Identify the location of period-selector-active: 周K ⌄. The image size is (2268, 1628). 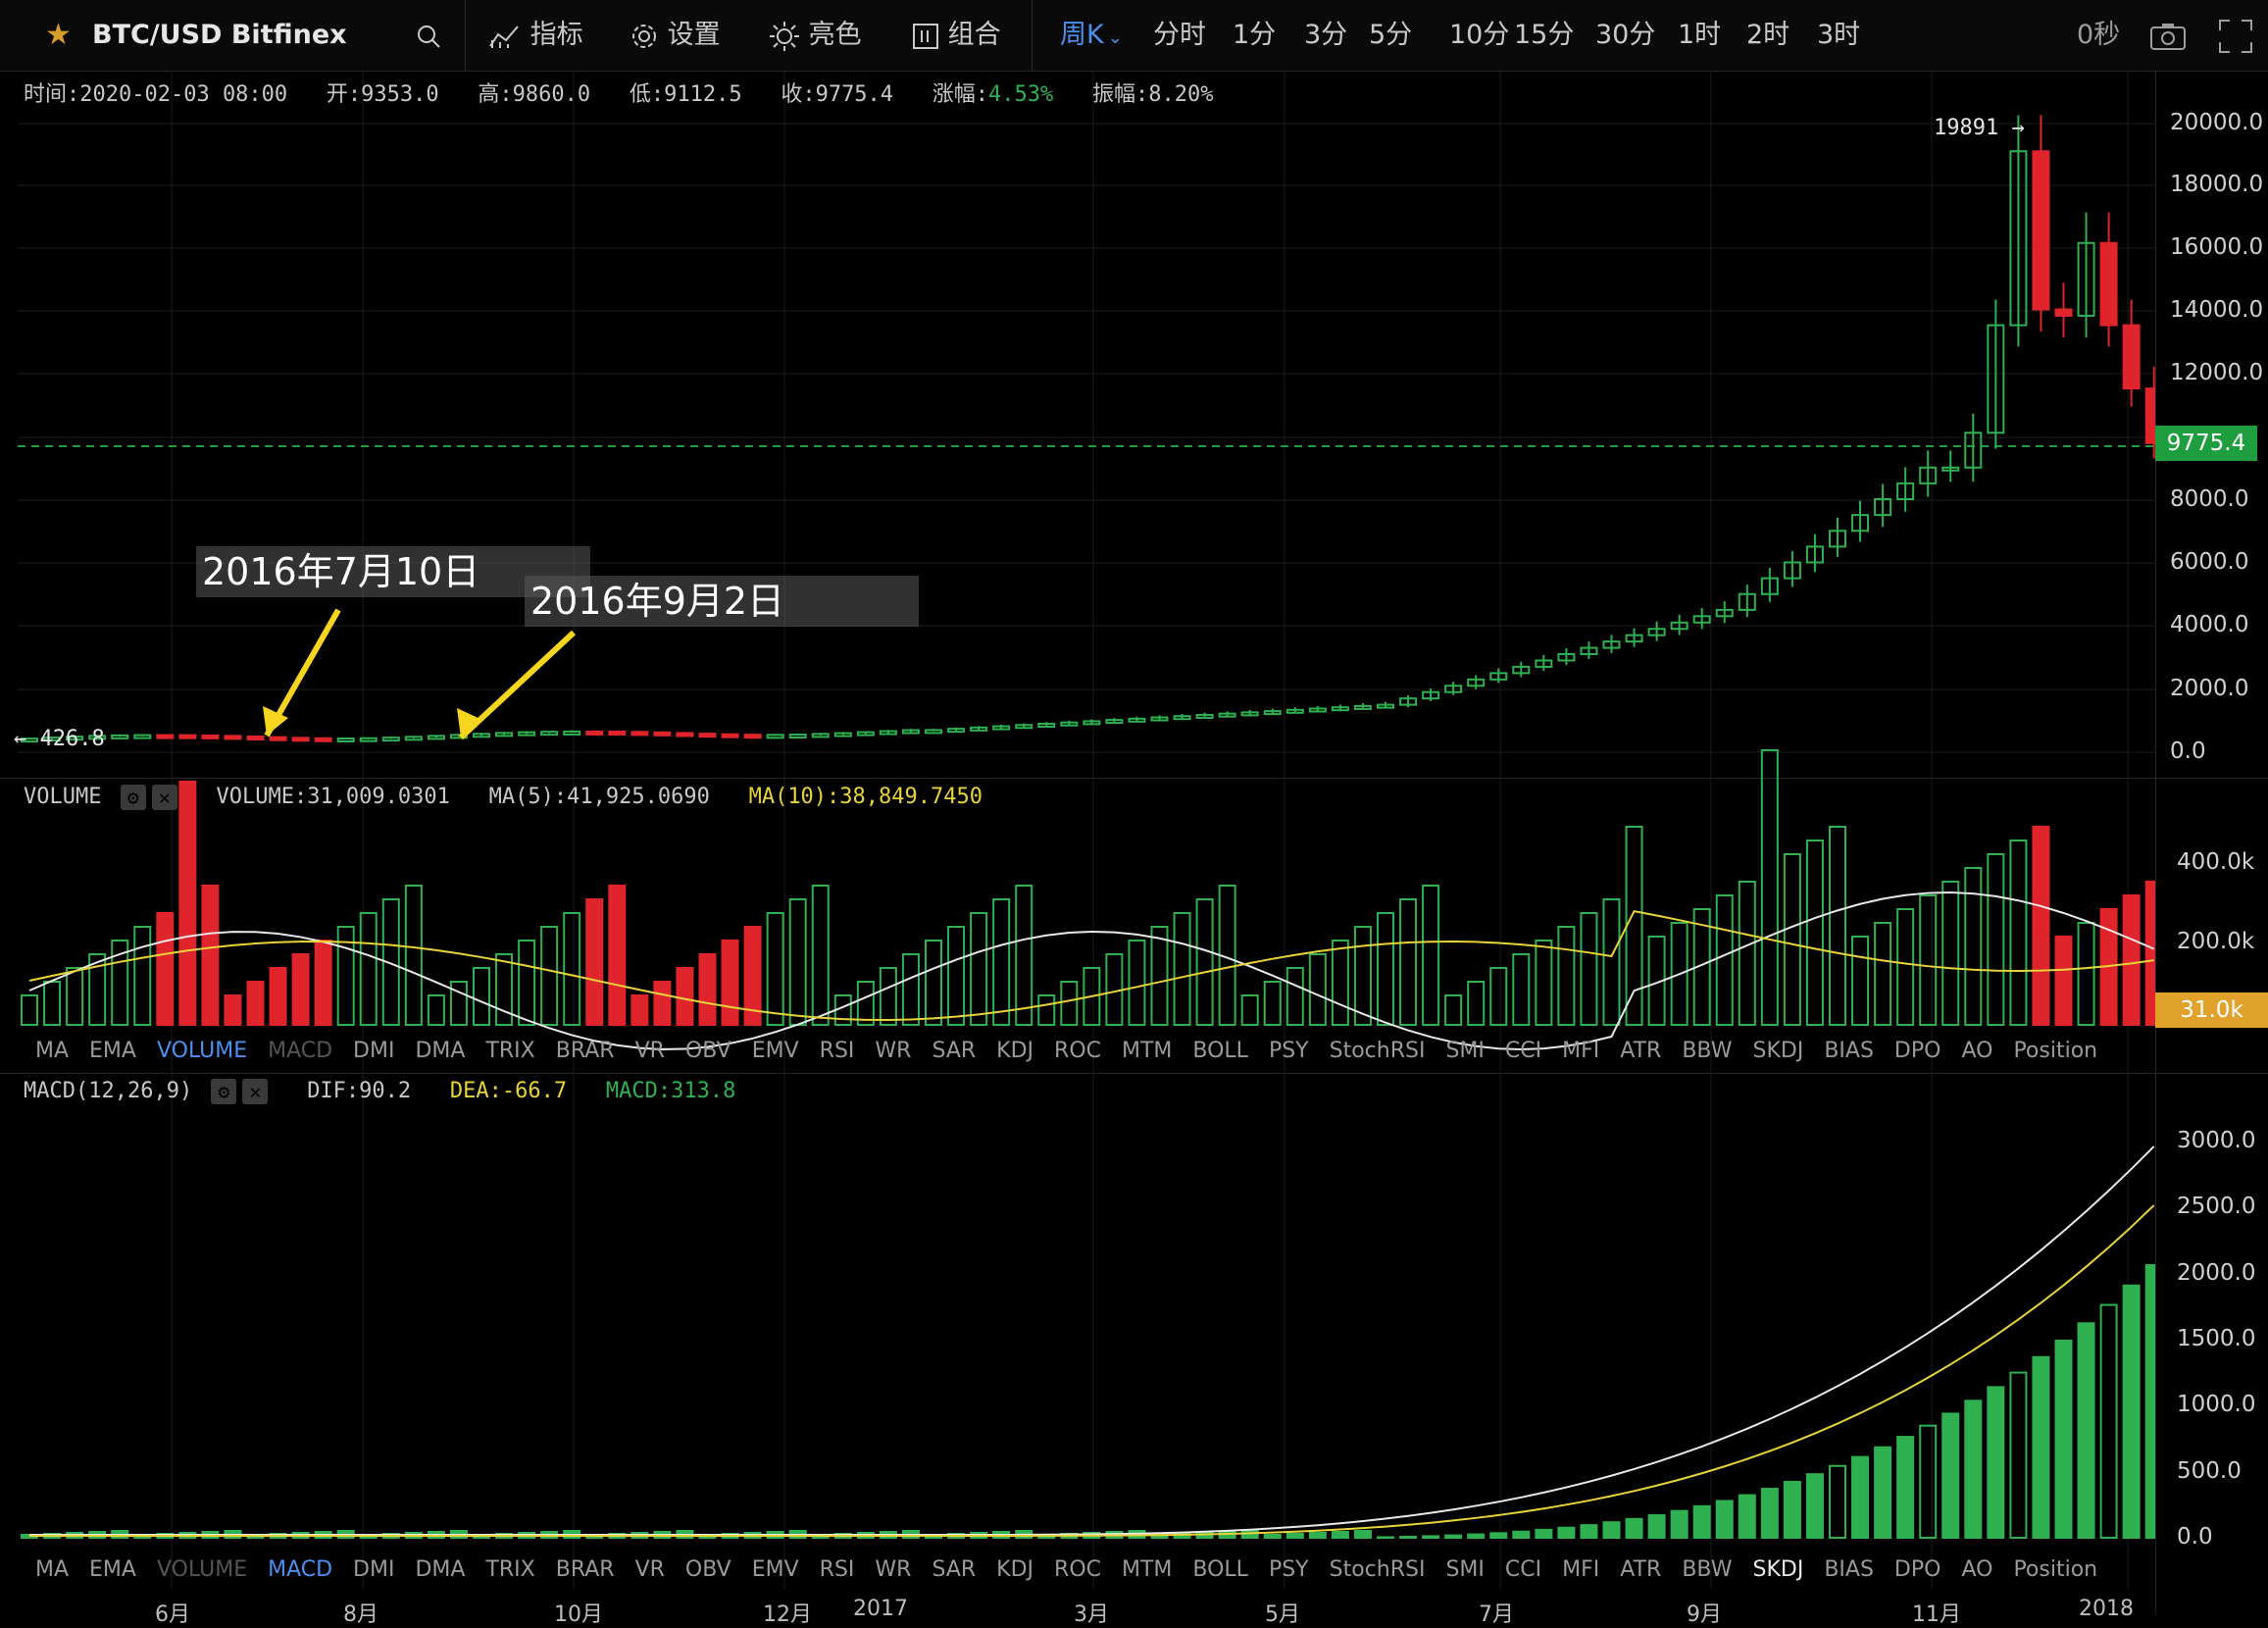
(1091, 35).